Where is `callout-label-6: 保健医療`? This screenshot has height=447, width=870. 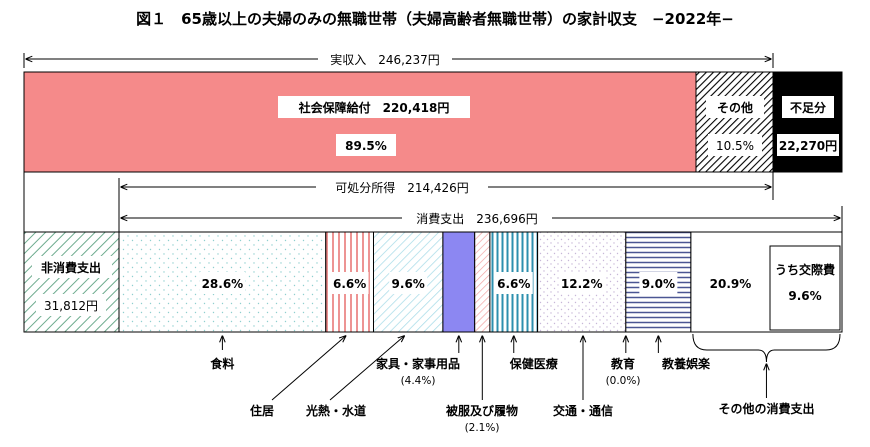 callout-label-6: 保健医療 is located at coordinates (533, 363).